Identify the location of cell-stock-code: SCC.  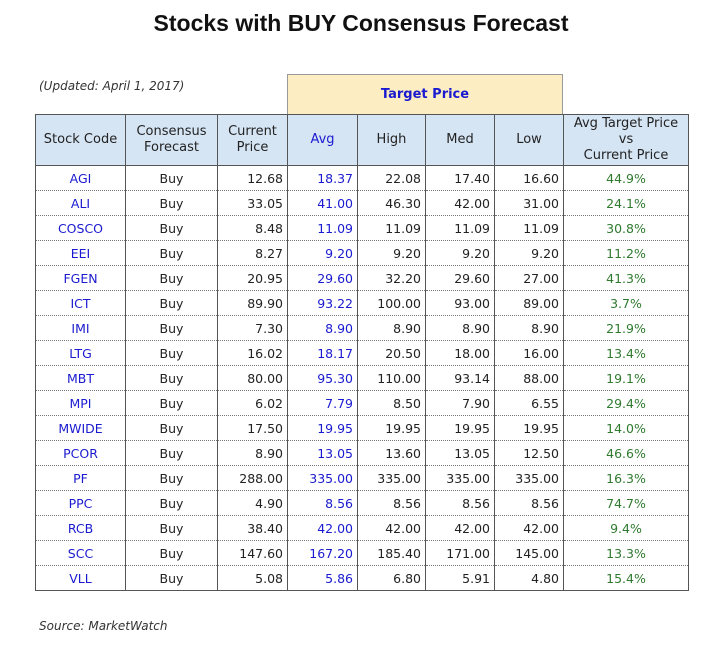
(80, 553).